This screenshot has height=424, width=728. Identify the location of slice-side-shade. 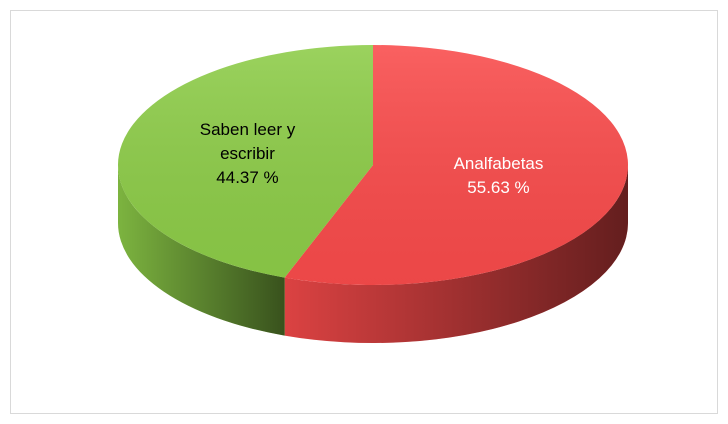
(201, 250).